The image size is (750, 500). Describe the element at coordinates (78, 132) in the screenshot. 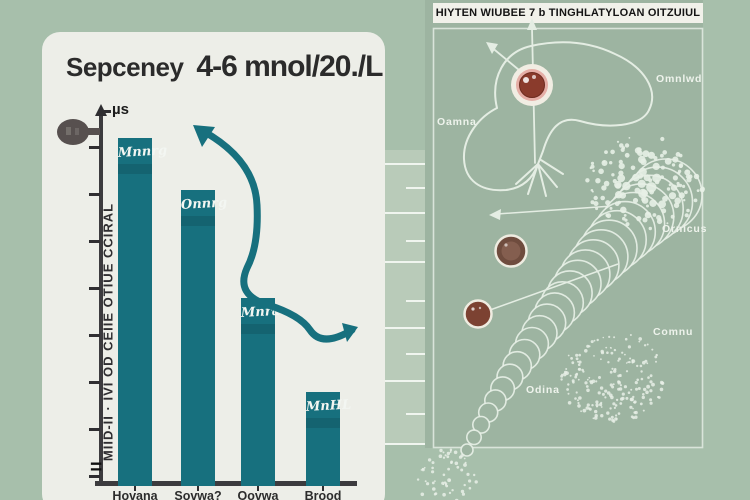

I see `pin-icon` at that location.